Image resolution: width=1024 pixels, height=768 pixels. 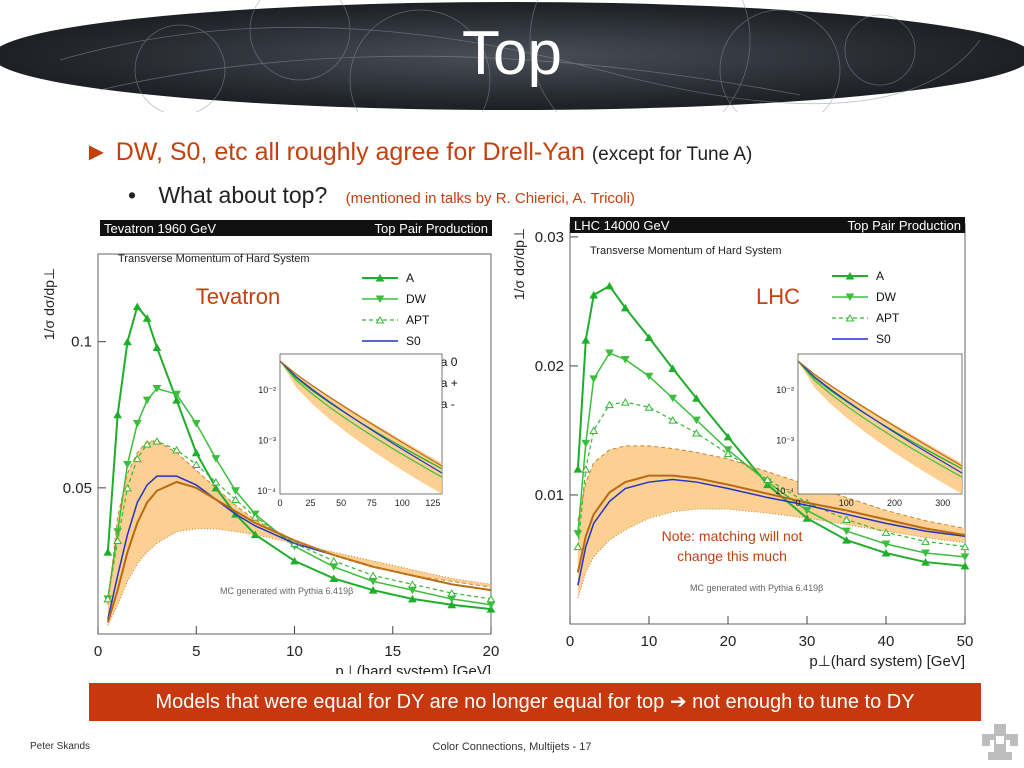 What do you see at coordinates (491, 651) in the screenshot?
I see `x-tick-label: 20` at bounding box center [491, 651].